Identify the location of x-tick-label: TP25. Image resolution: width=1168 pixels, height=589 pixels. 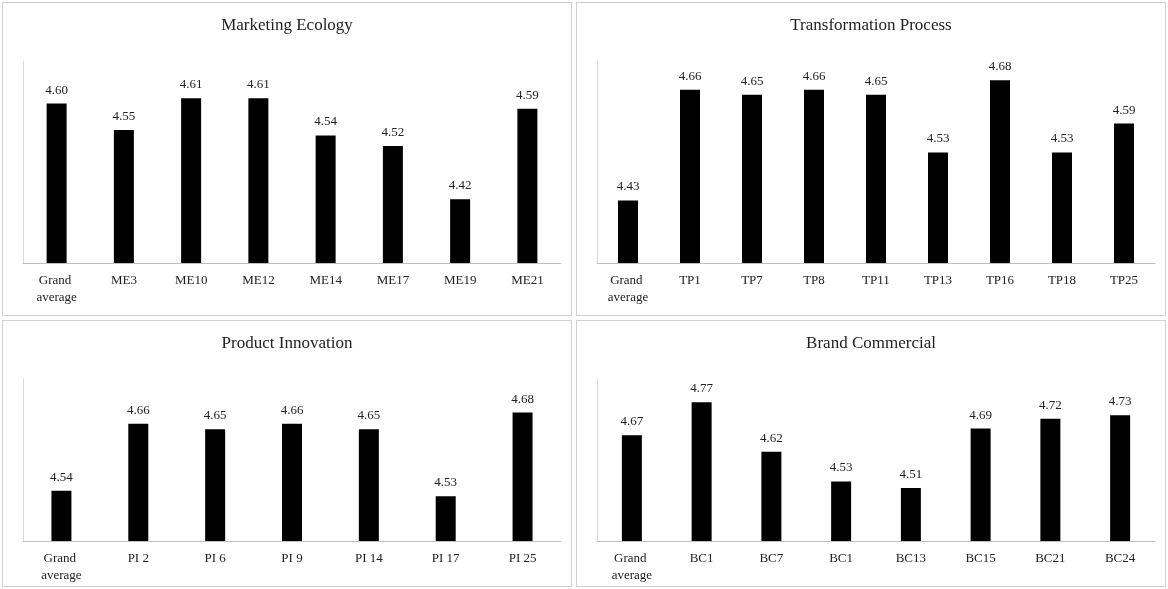
(1124, 279).